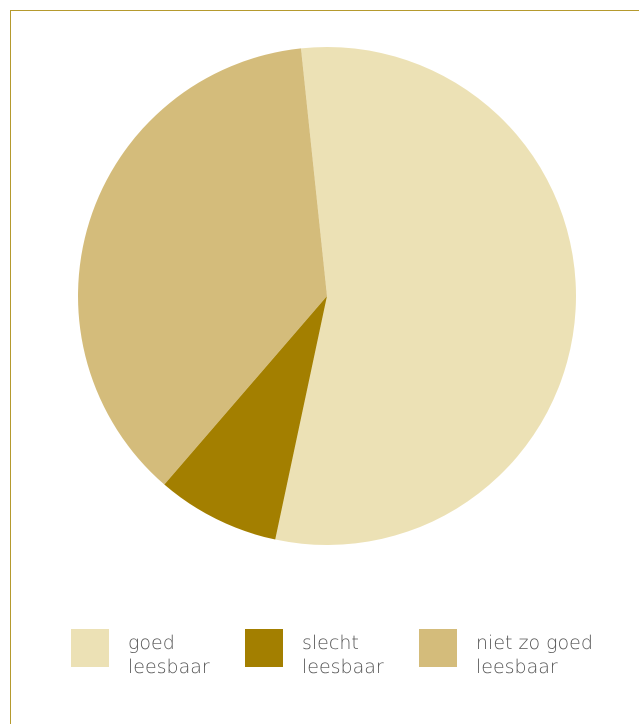  What do you see at coordinates (169, 655) in the screenshot?
I see `legend-label: goed leesbaar` at bounding box center [169, 655].